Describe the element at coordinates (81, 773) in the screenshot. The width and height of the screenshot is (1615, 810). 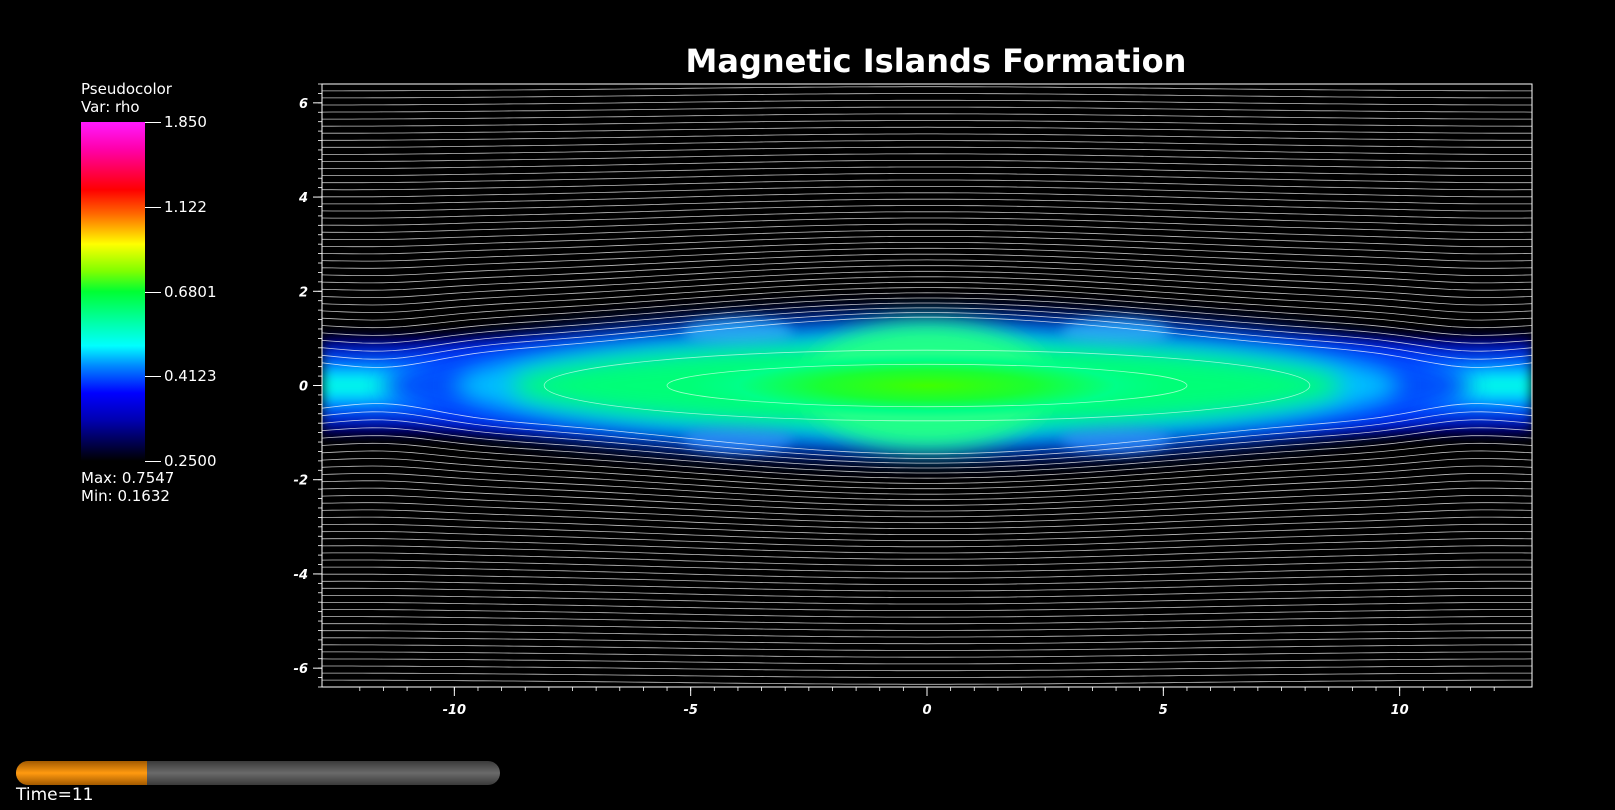
I see `time-slider-fill` at that location.